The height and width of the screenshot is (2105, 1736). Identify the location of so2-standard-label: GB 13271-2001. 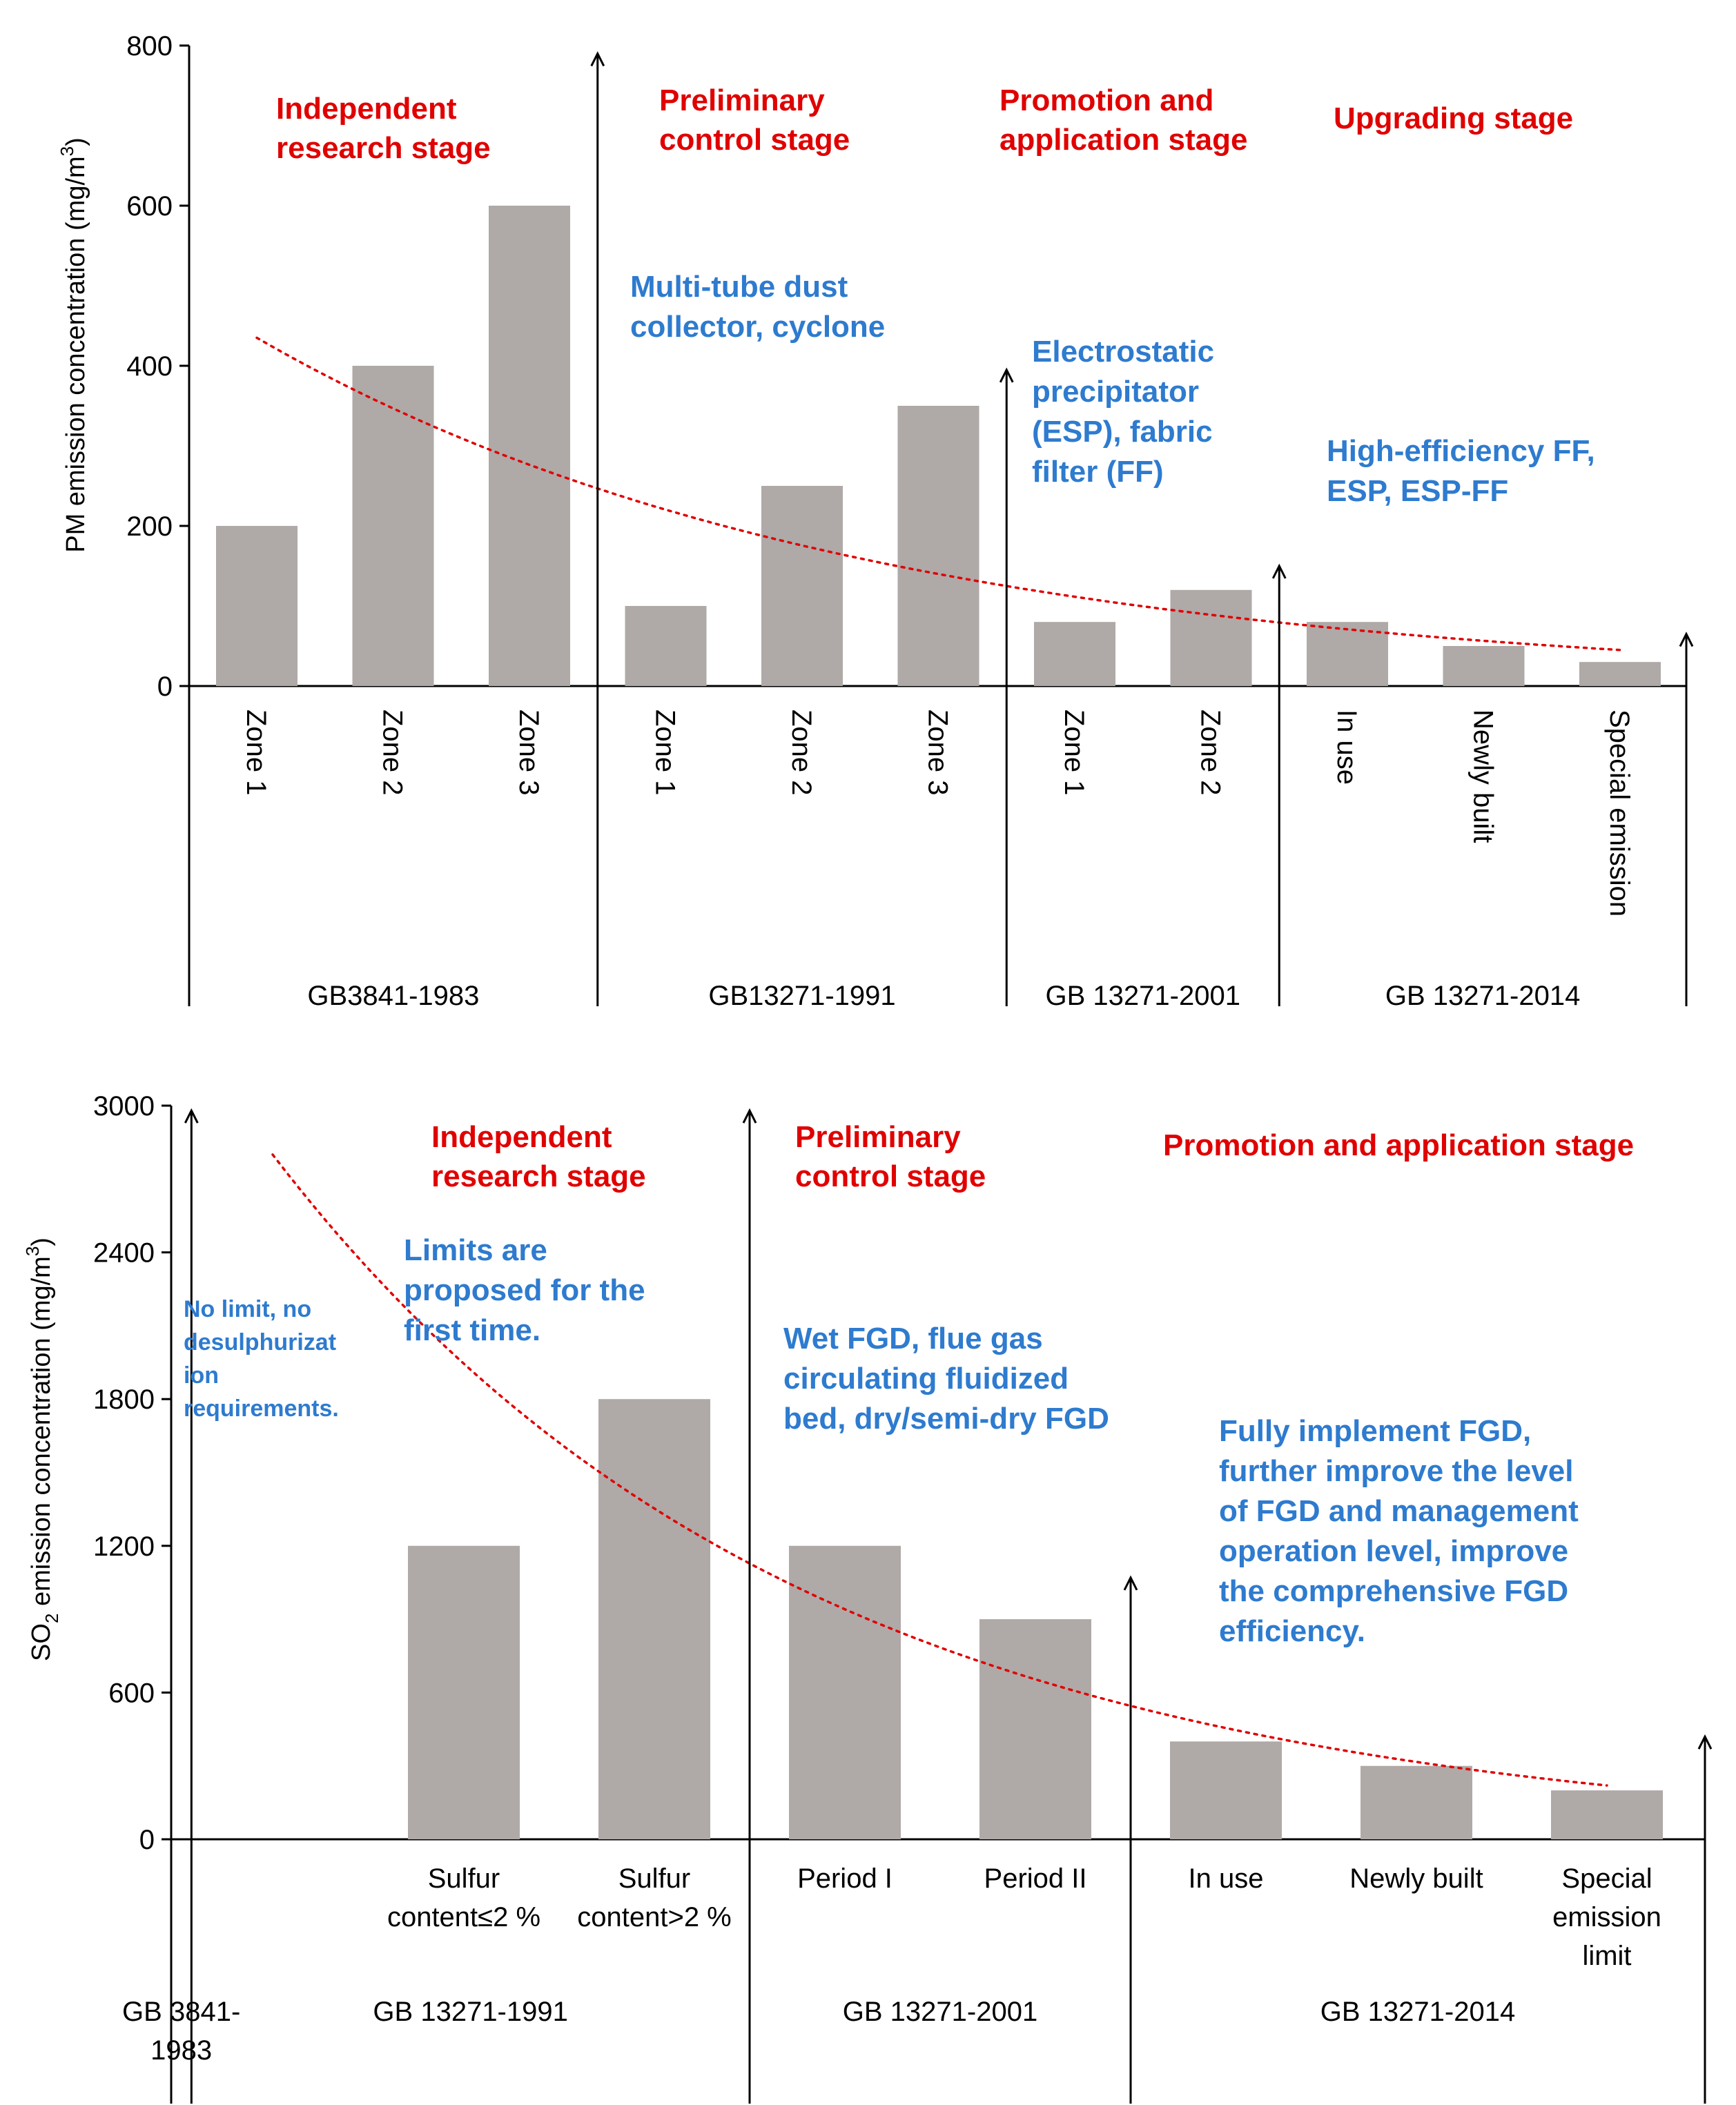
(940, 2012).